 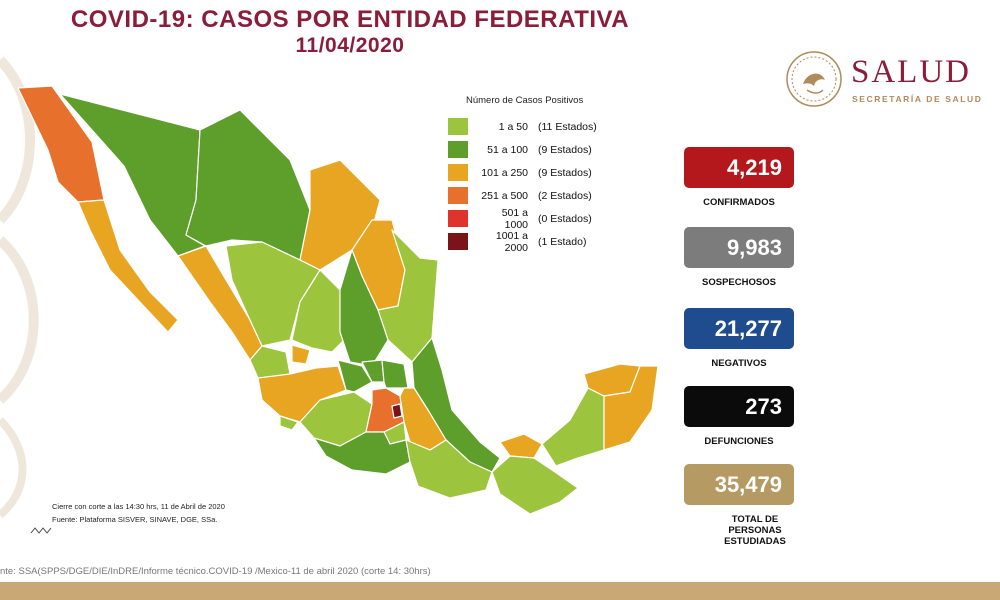 What do you see at coordinates (739, 484) in the screenshot?
I see `stat-value: 35,479` at bounding box center [739, 484].